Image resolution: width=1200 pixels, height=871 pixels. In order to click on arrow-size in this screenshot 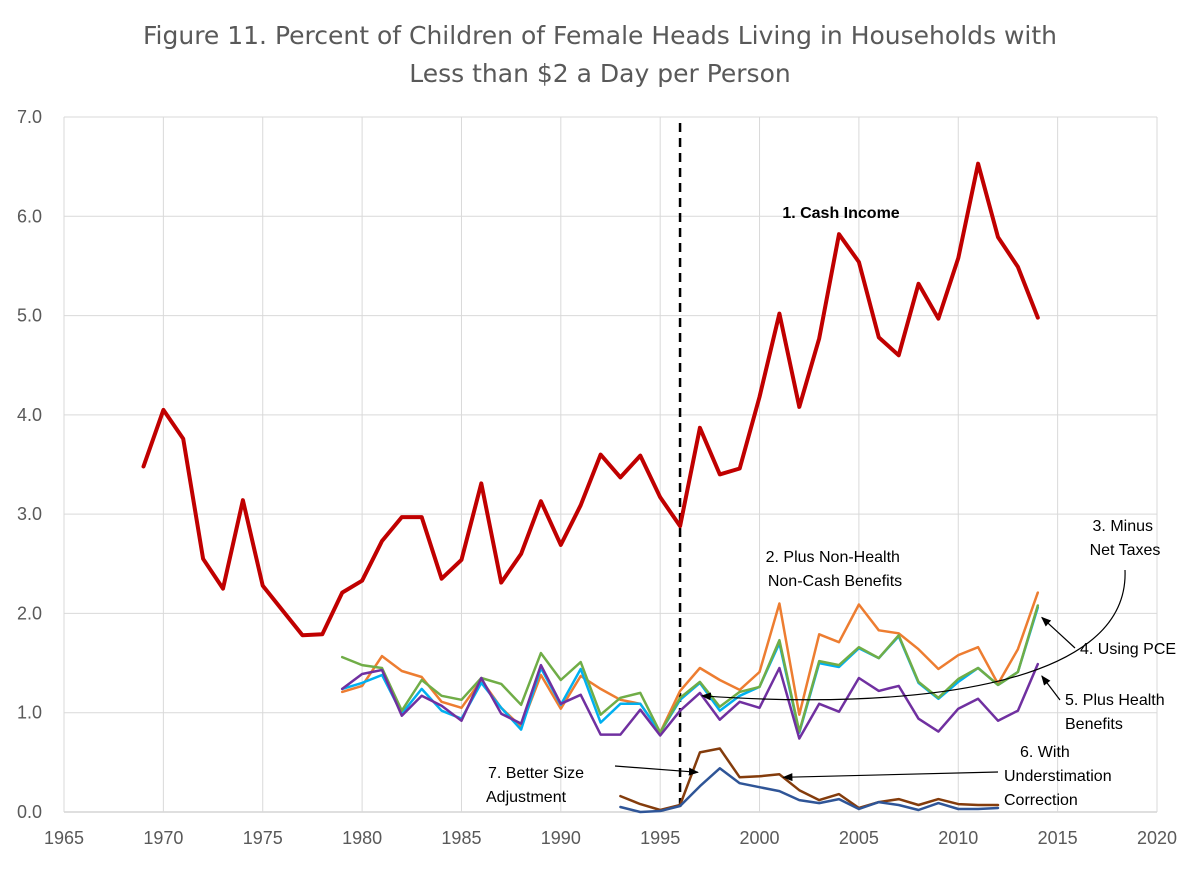, I will do `click(656, 770)`.